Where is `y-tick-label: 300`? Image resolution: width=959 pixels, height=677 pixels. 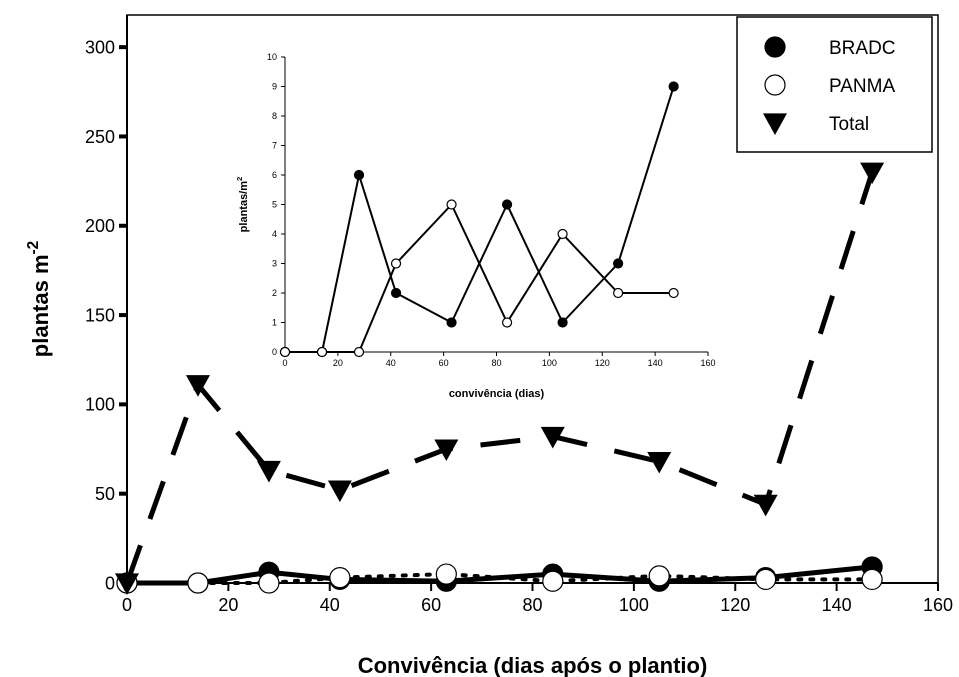 y-tick-label: 300 is located at coordinates (100, 47).